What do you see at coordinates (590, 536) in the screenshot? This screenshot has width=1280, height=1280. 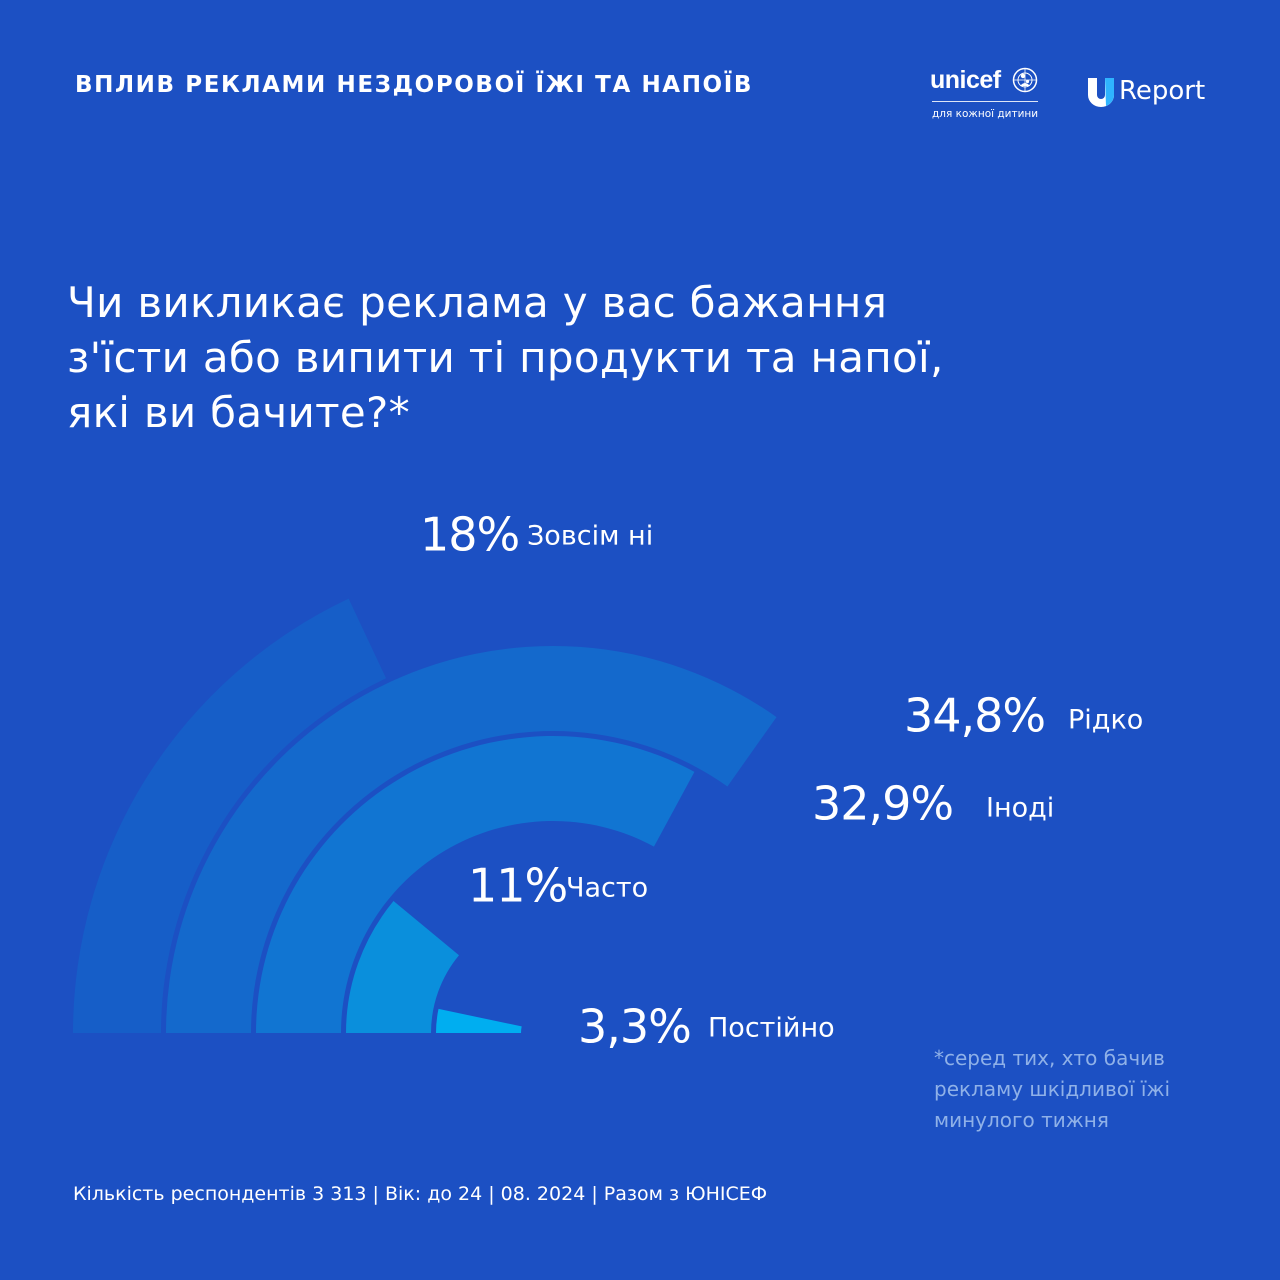 I see `data-label-category: Зовсім ні` at bounding box center [590, 536].